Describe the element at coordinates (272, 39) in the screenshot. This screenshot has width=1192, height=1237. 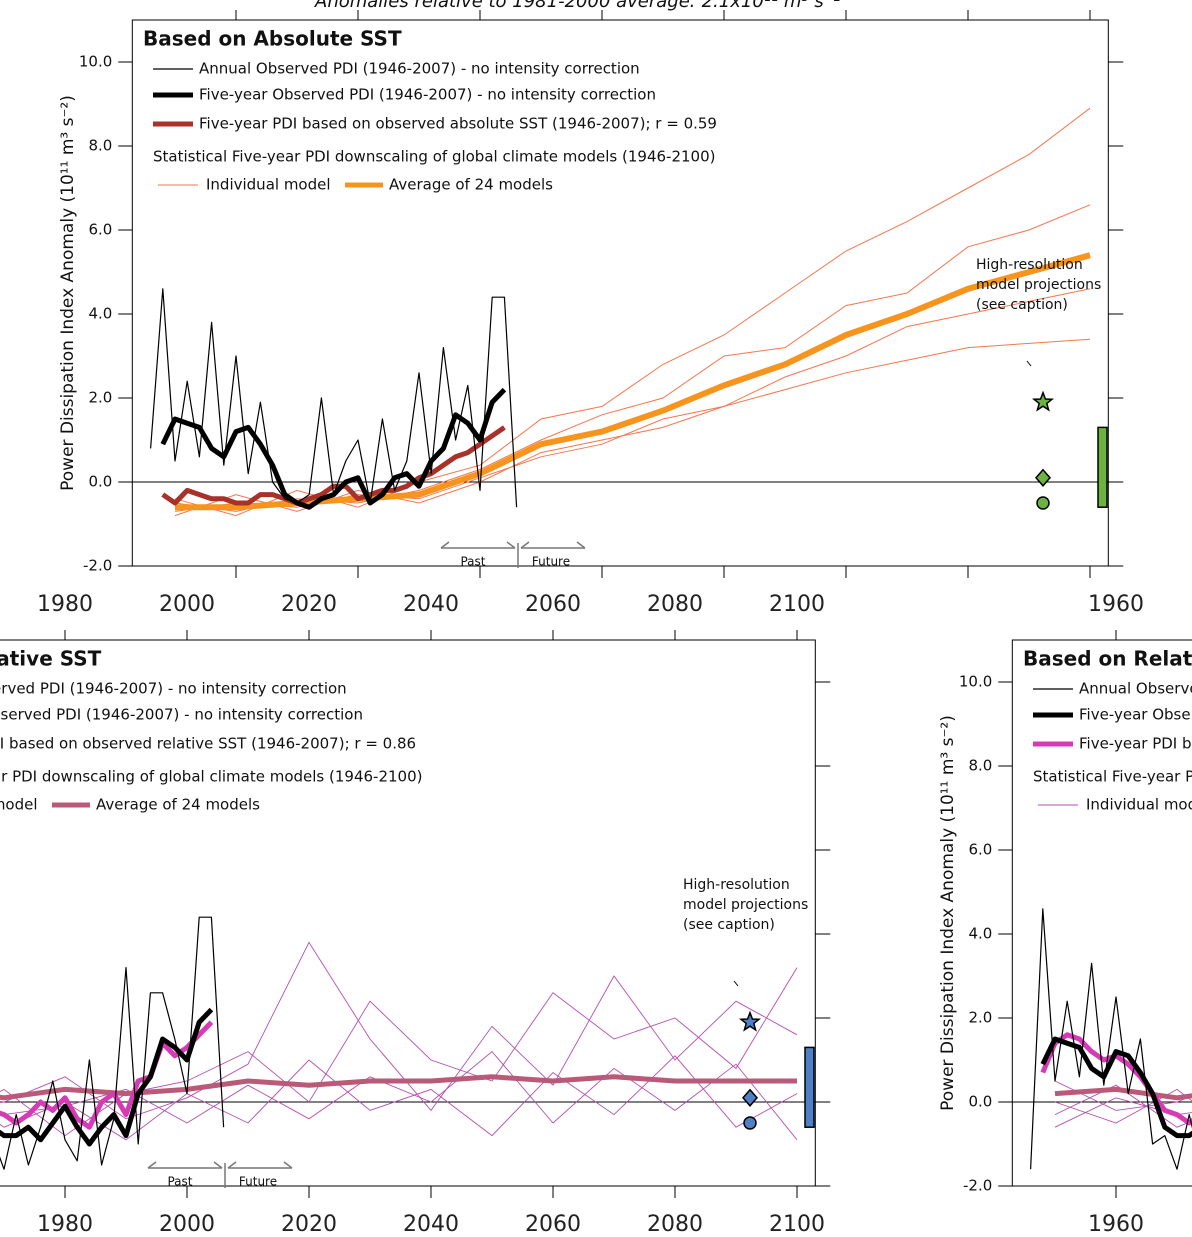
I see `chart-title: Based on Absolute SST` at that location.